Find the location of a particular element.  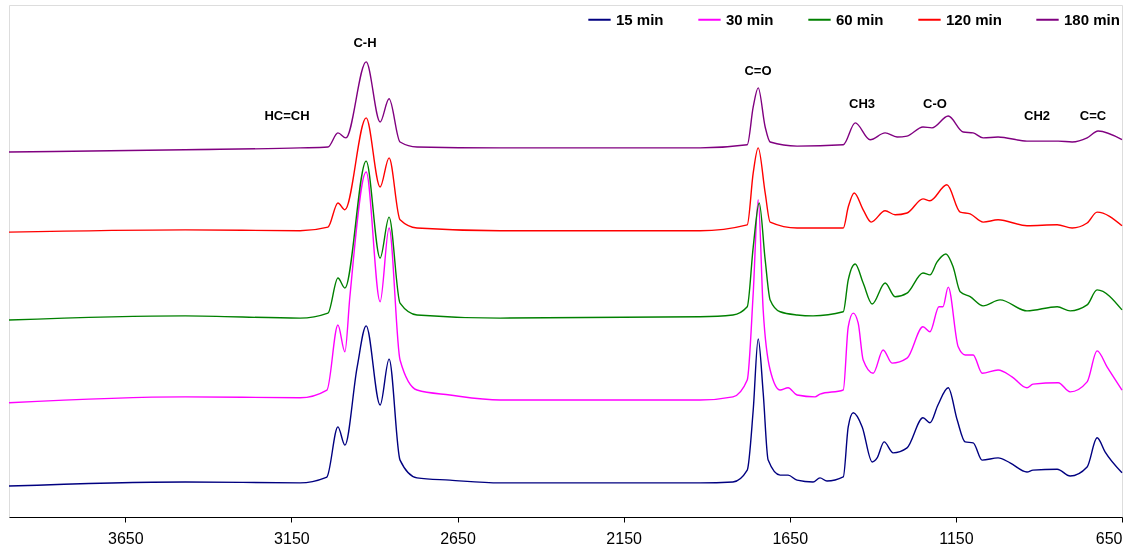

annotation: C-O is located at coordinates (935, 103).